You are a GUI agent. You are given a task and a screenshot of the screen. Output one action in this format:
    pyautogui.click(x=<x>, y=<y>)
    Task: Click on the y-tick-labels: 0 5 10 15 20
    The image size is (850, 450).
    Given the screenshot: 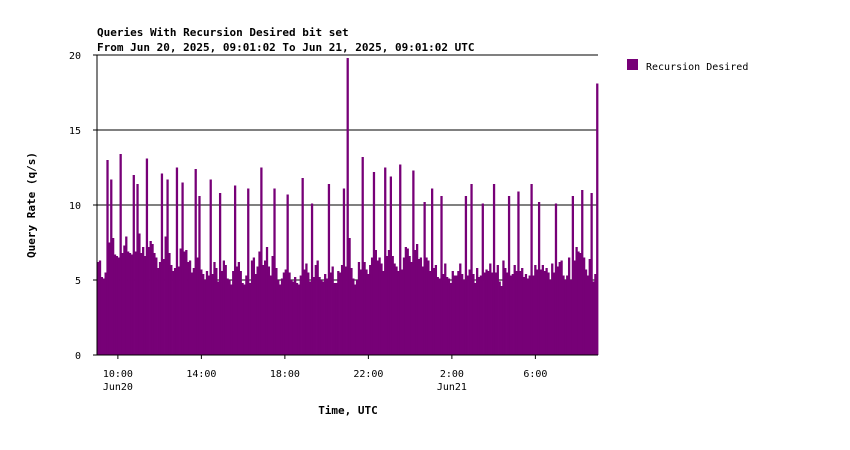 What is the action you would take?
    pyautogui.click(x=83, y=206)
    